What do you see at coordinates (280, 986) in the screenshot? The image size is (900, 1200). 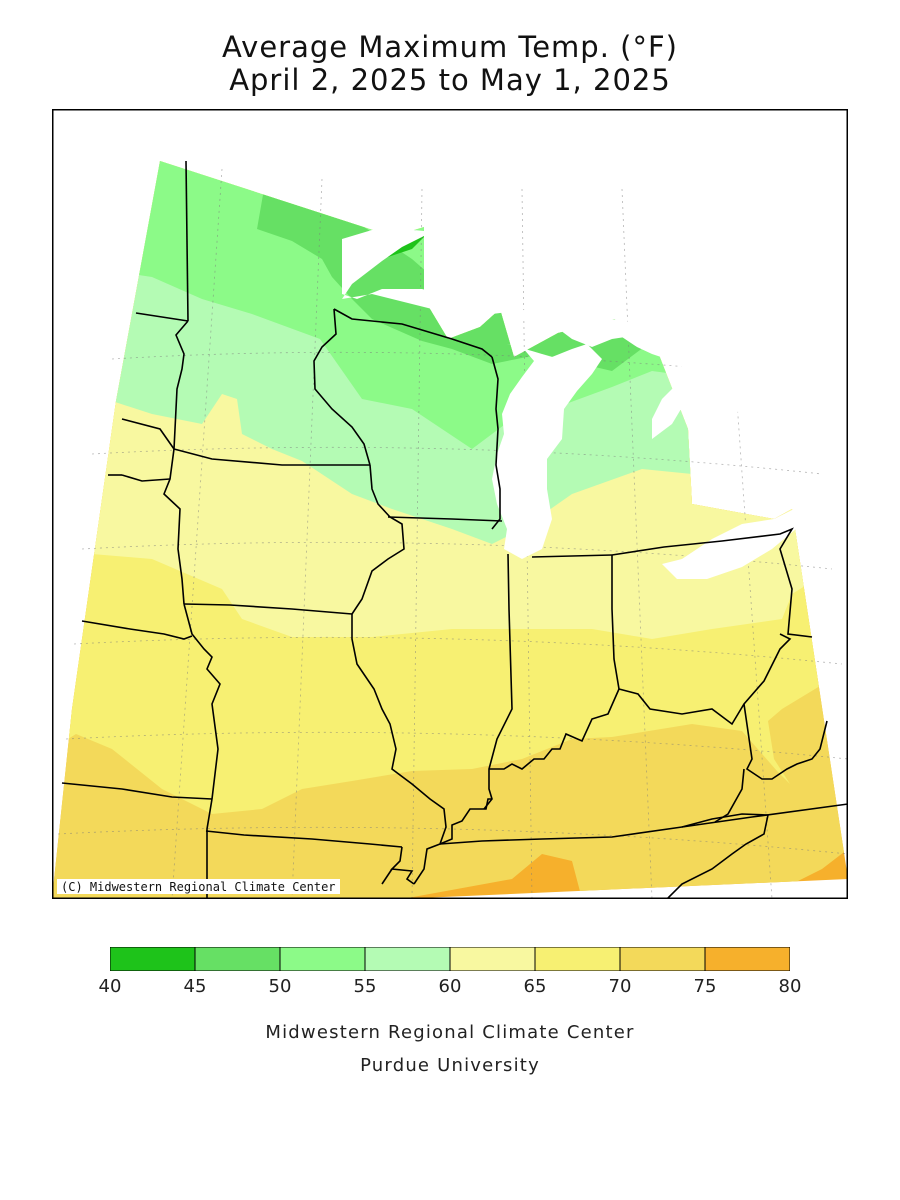 I see `legend-tick-label: 50` at bounding box center [280, 986].